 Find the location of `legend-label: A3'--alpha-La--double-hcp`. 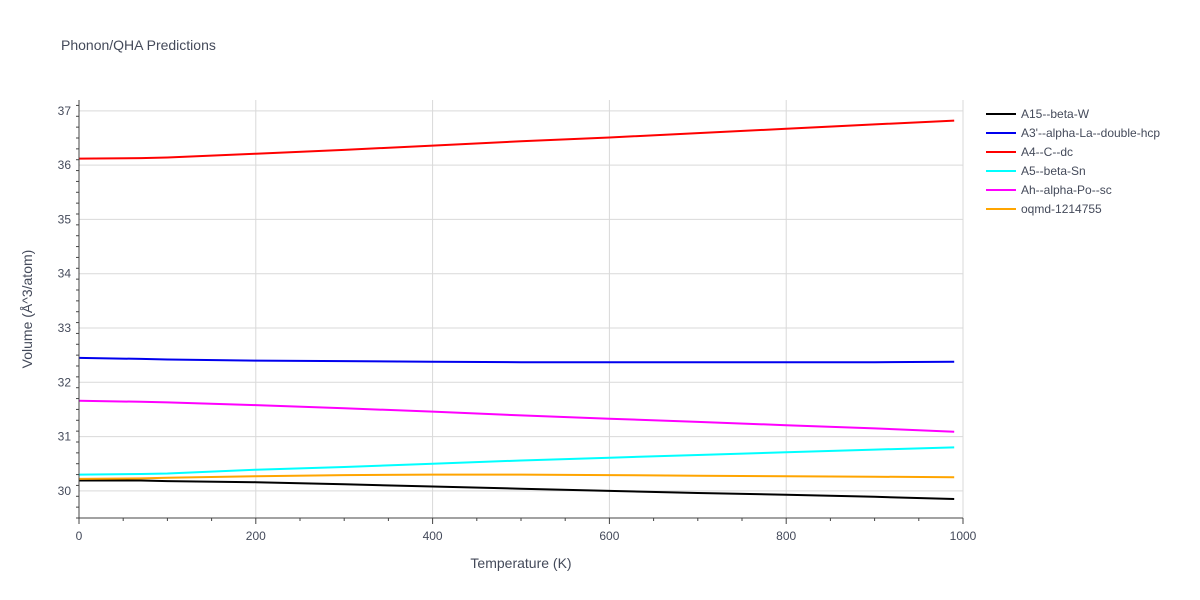

legend-label: A3'--alpha-La--double-hcp is located at coordinates (1090, 133).